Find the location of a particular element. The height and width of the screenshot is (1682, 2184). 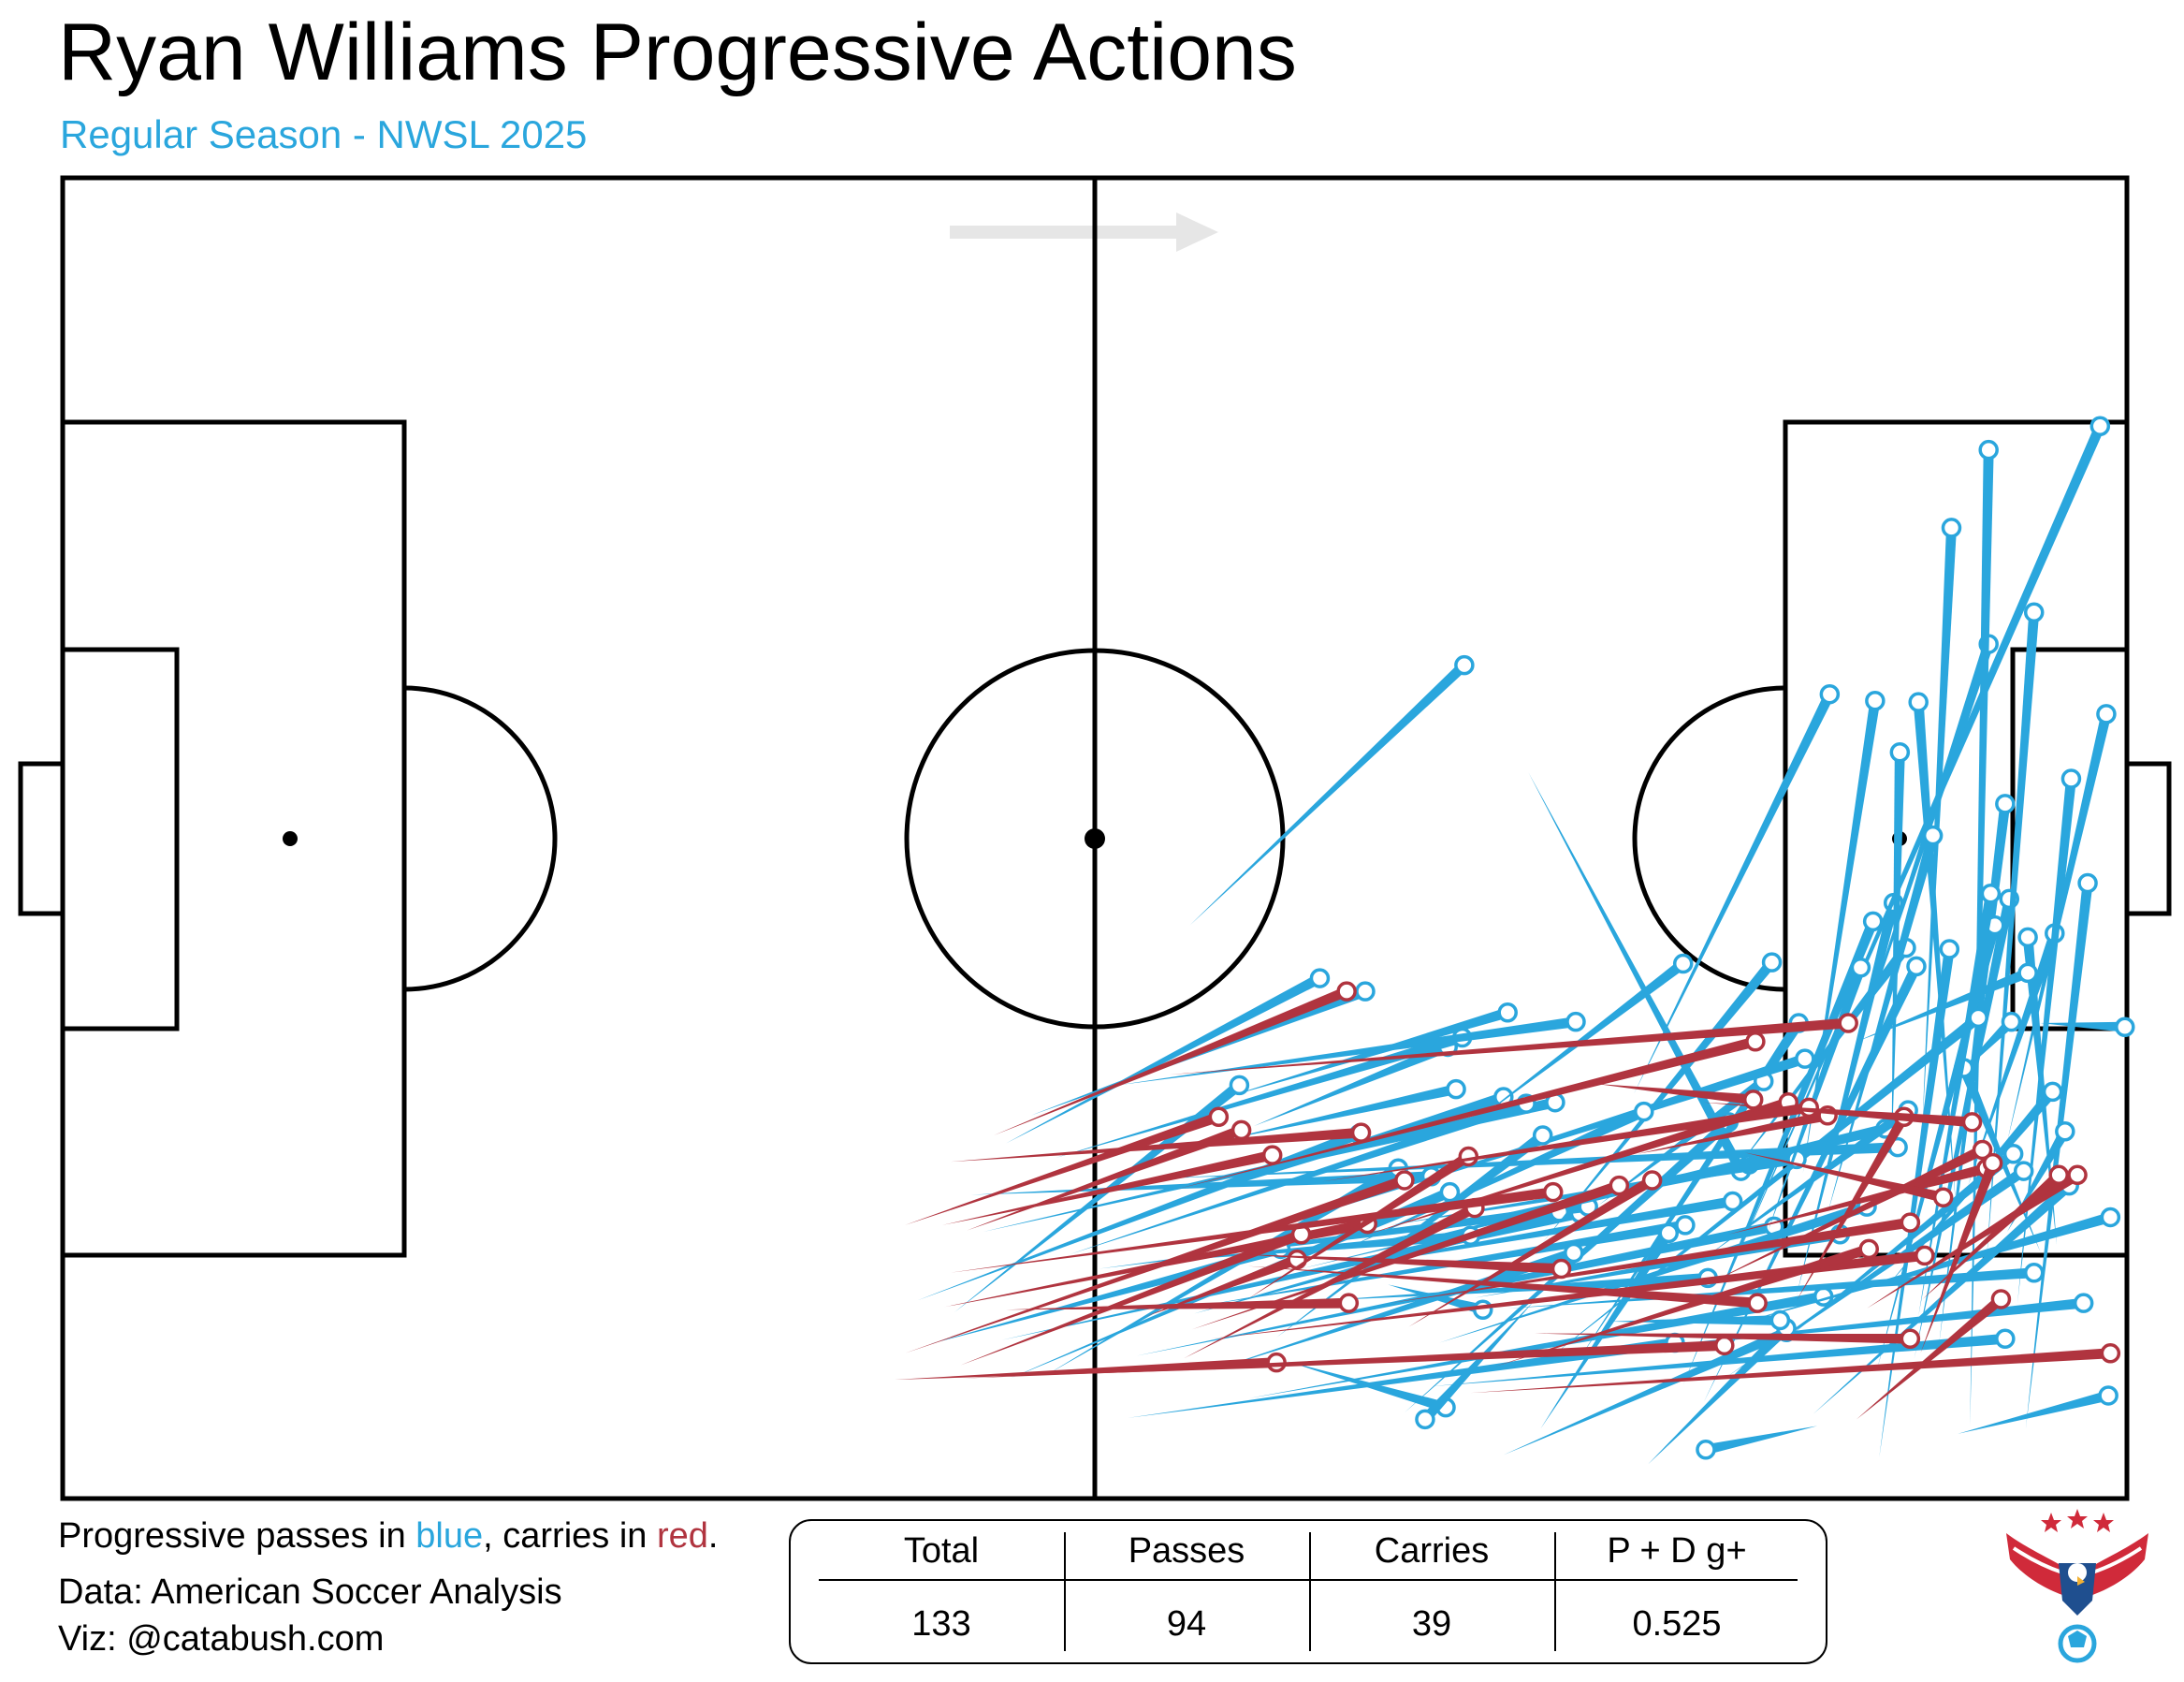

legend-red-word: red is located at coordinates (682, 1536).